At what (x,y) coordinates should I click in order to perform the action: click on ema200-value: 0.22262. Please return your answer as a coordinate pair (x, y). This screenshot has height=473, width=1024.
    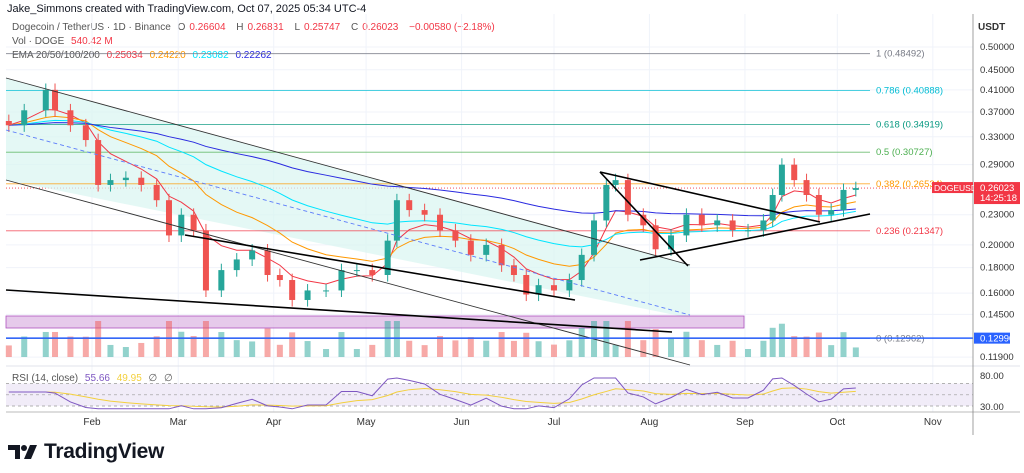
    Looking at the image, I should click on (253, 55).